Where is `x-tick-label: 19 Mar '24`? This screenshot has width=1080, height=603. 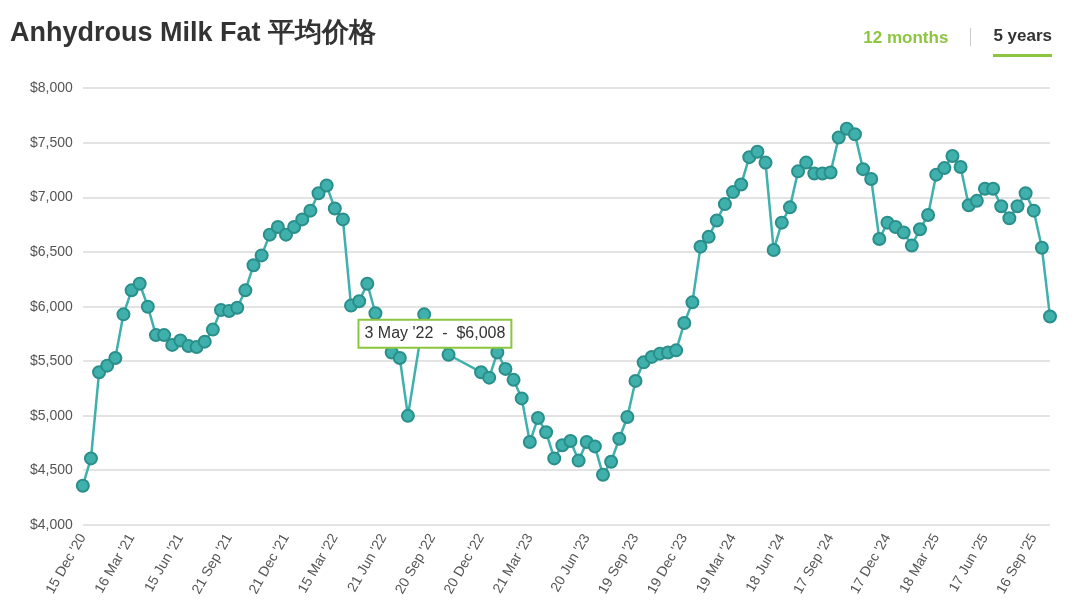 x-tick-label: 19 Mar '24 is located at coordinates (716, 563).